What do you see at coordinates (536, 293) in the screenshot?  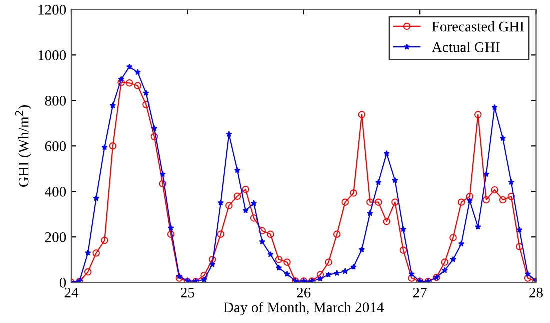 I see `x-tick-label: 28` at bounding box center [536, 293].